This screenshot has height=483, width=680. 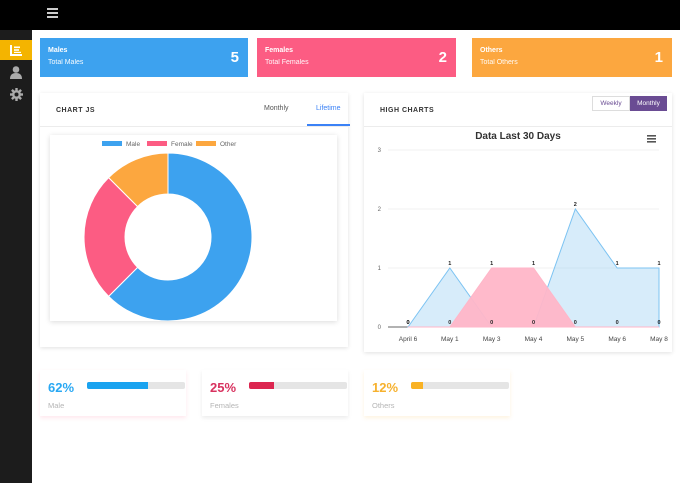 I want to click on progress-label: Females, so click(x=224, y=405).